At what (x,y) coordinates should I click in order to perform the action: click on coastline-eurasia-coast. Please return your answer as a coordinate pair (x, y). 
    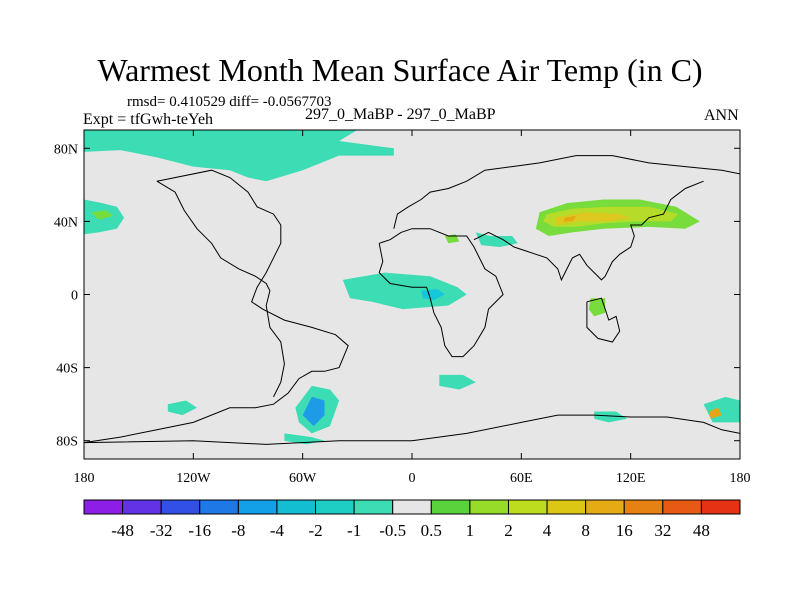
    Looking at the image, I should click on (566, 192).